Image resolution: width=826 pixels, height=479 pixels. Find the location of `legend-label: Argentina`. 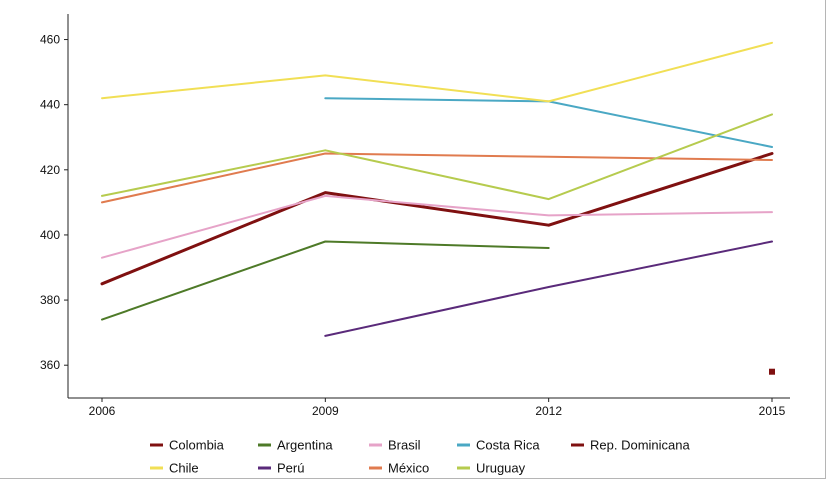

legend-label: Argentina is located at coordinates (305, 445).